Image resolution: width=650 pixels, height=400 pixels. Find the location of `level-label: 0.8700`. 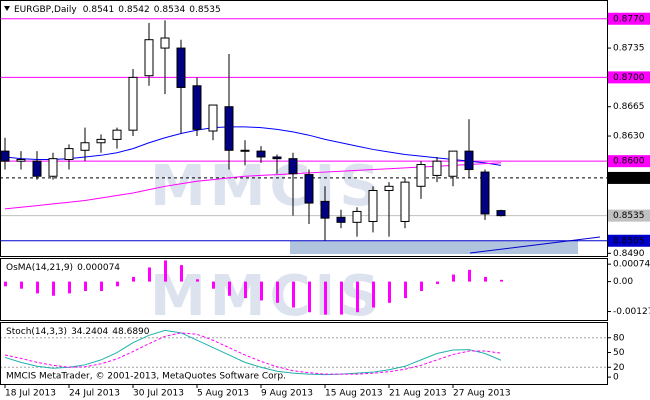

level-label: 0.8700 is located at coordinates (629, 78).